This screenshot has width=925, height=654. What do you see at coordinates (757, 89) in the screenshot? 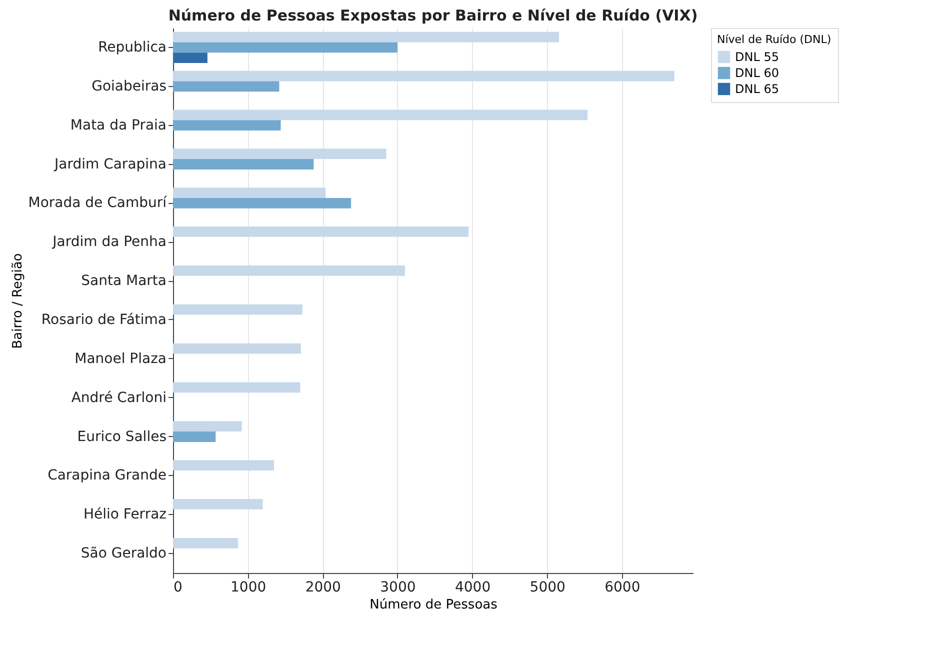
I see `legend-label: DNL 65` at bounding box center [757, 89].